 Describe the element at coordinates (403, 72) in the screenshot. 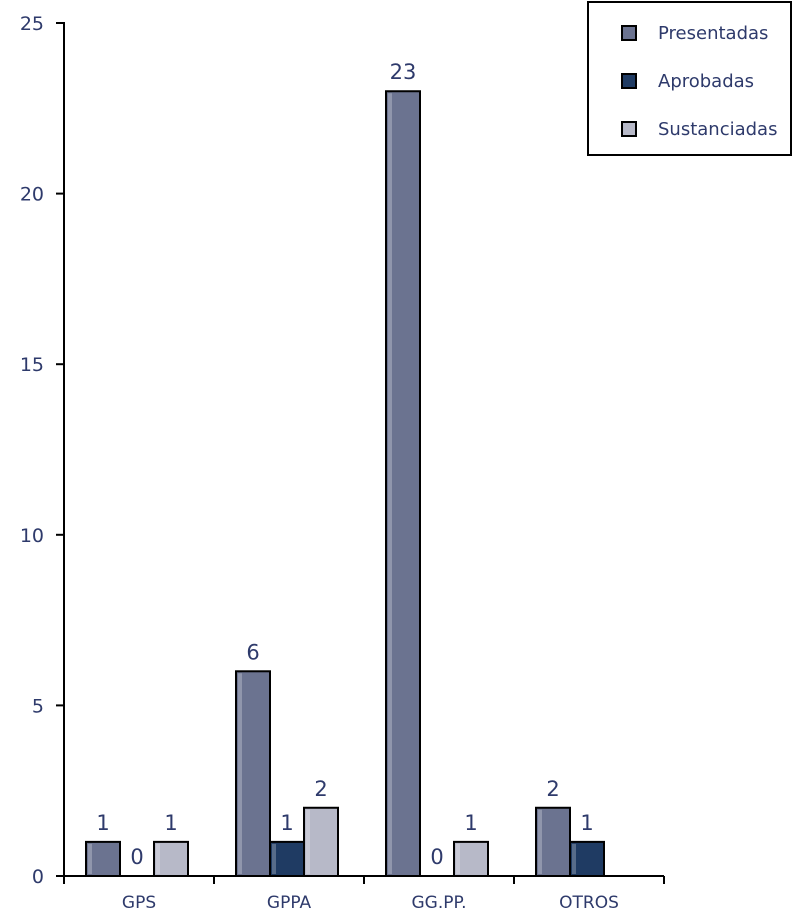

I see `data-label: 23` at that location.